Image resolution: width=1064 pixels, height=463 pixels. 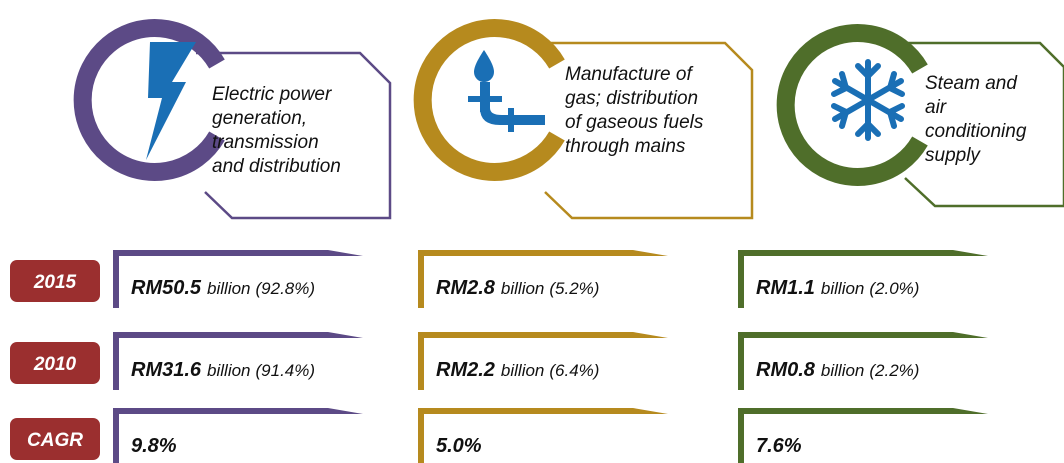 I want to click on sector-label: gas; distribution, so click(x=631, y=98).